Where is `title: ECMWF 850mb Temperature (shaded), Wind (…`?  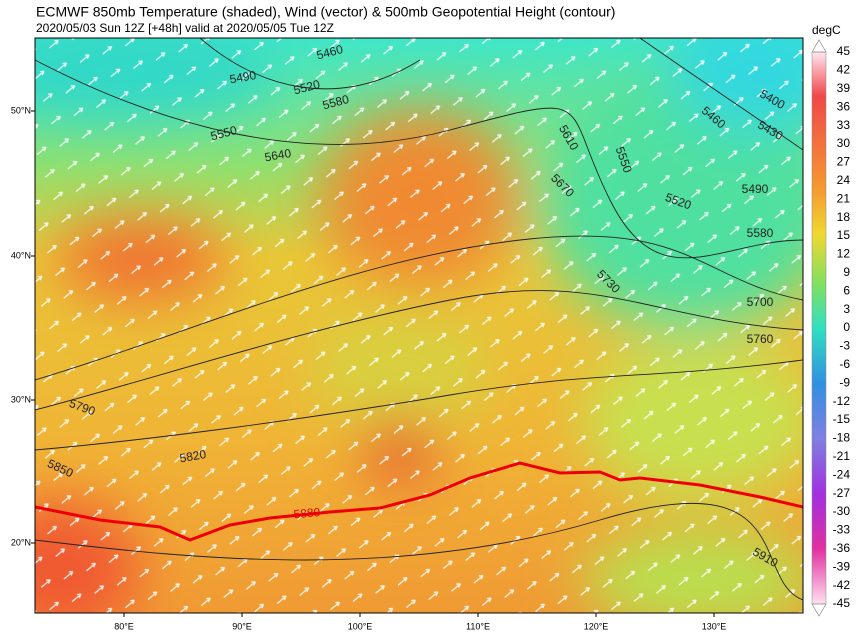 title: ECMWF 850mb Temperature (shaded), Wind (… is located at coordinates (325, 12).